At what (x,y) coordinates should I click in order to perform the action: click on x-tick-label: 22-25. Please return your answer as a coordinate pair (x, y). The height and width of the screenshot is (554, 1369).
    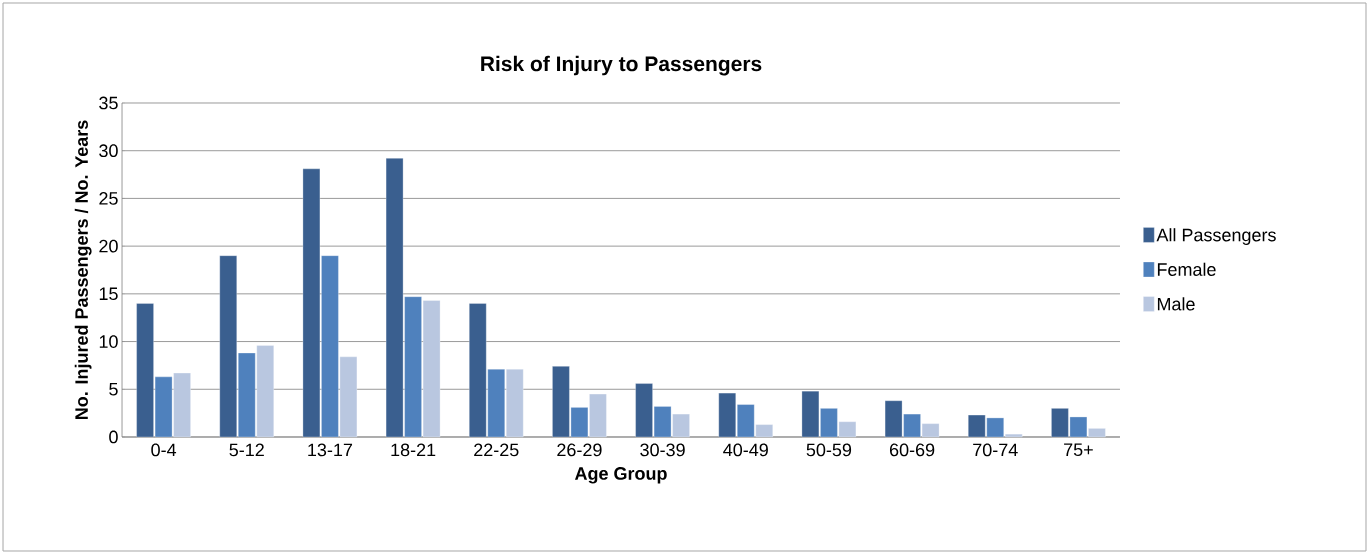
    Looking at the image, I should click on (496, 450).